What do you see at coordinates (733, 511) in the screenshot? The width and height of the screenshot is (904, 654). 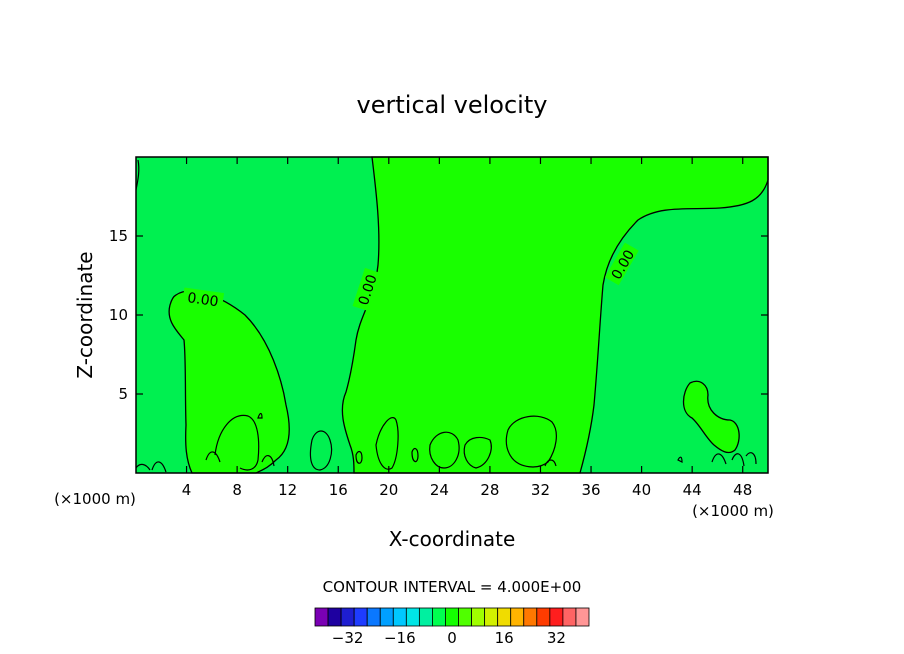 I see `x-unit-right: (×1000 m)` at bounding box center [733, 511].